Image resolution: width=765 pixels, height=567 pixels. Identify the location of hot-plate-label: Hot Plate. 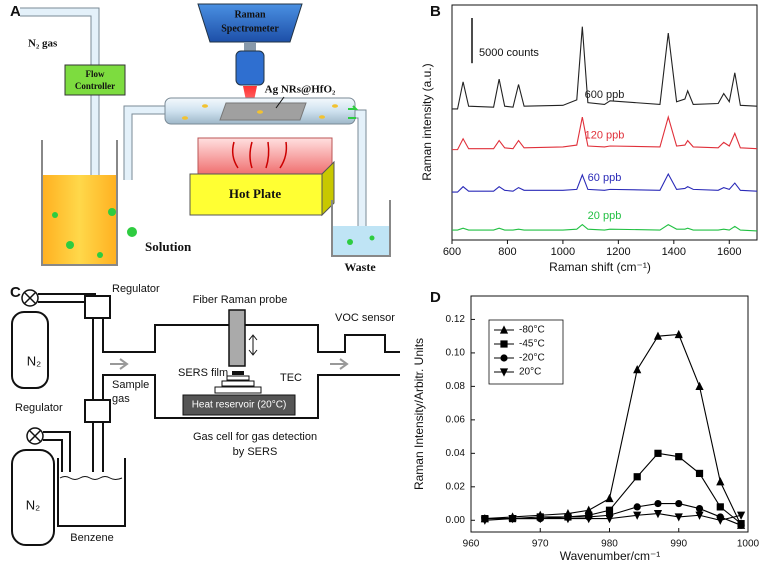
(255, 193).